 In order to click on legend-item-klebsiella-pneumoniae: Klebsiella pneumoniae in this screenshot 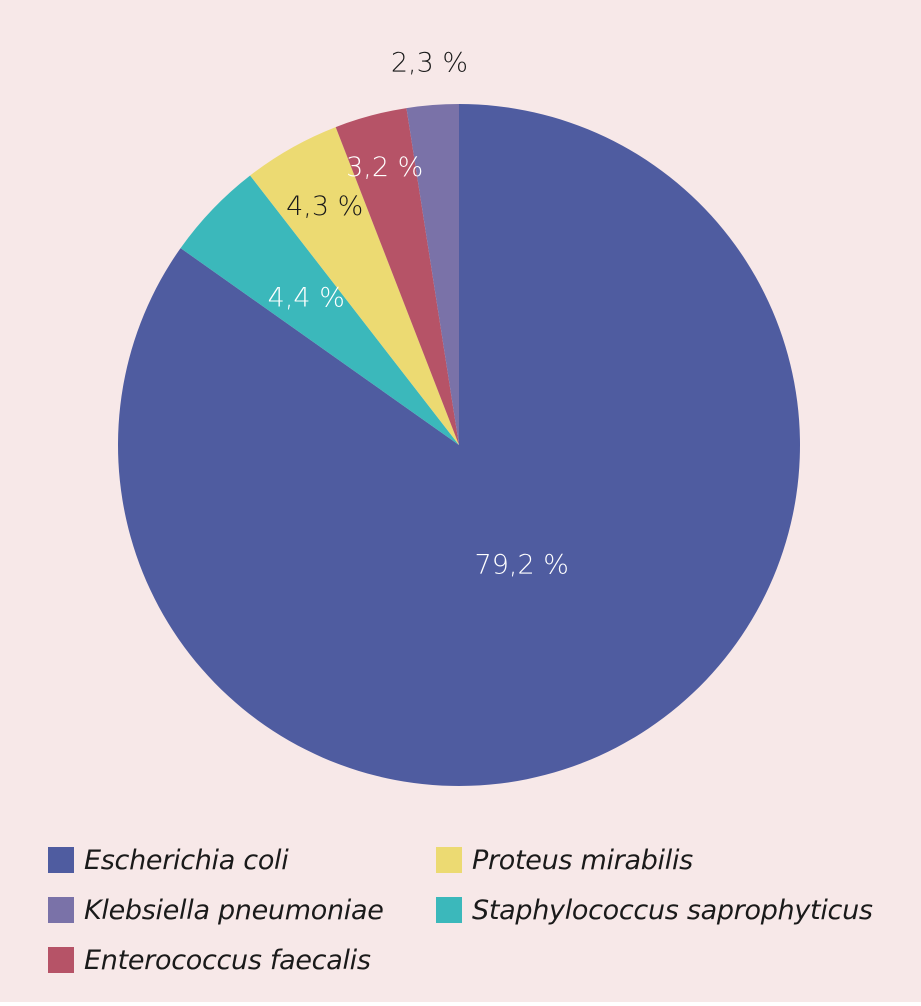, I will do `click(216, 910)`.